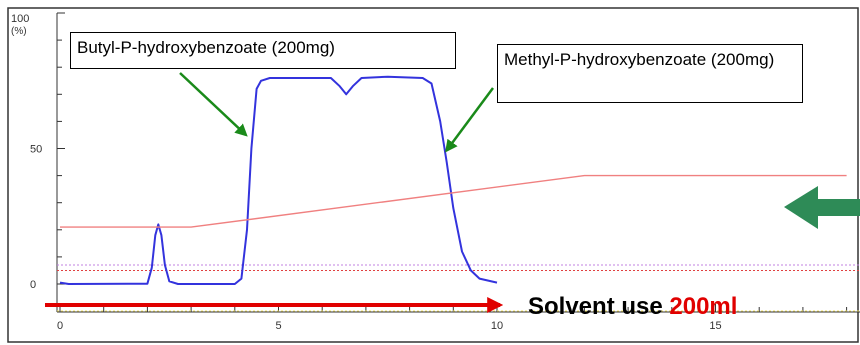 This screenshot has height=345, width=860. Describe the element at coordinates (20, 19) in the screenshot. I see `y-tick-label: 100` at that location.